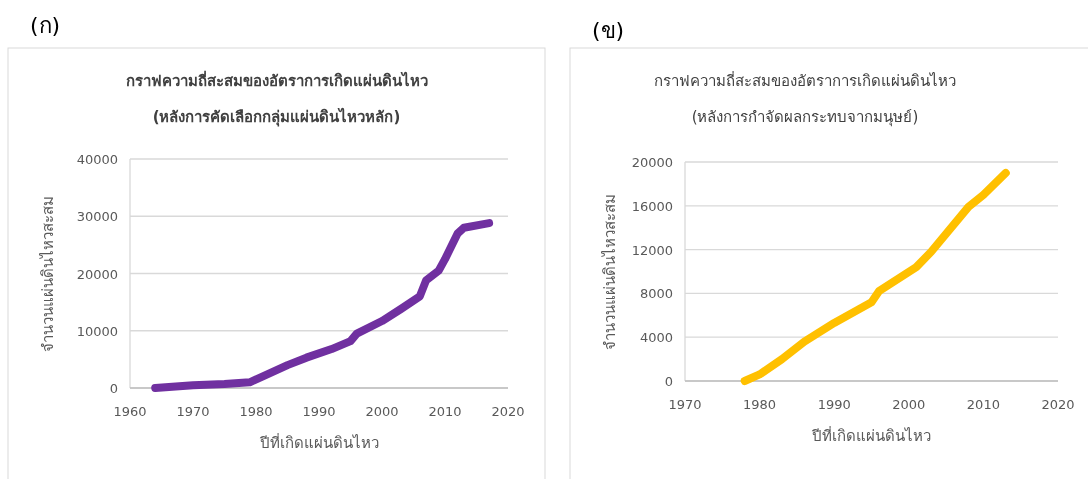  What do you see at coordinates (805, 117) in the screenshot?
I see `chart-subtitle: (หลังการกำจัดผลกระทบจากมนุษย์)` at bounding box center [805, 117].